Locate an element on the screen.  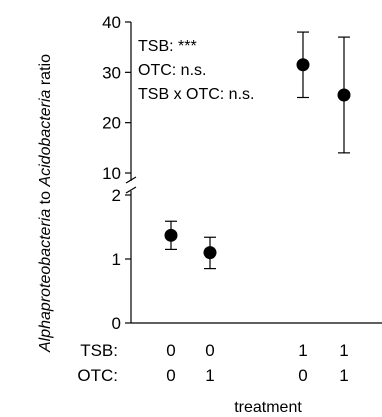
y-tick-label: 40 is located at coordinates (111, 22).